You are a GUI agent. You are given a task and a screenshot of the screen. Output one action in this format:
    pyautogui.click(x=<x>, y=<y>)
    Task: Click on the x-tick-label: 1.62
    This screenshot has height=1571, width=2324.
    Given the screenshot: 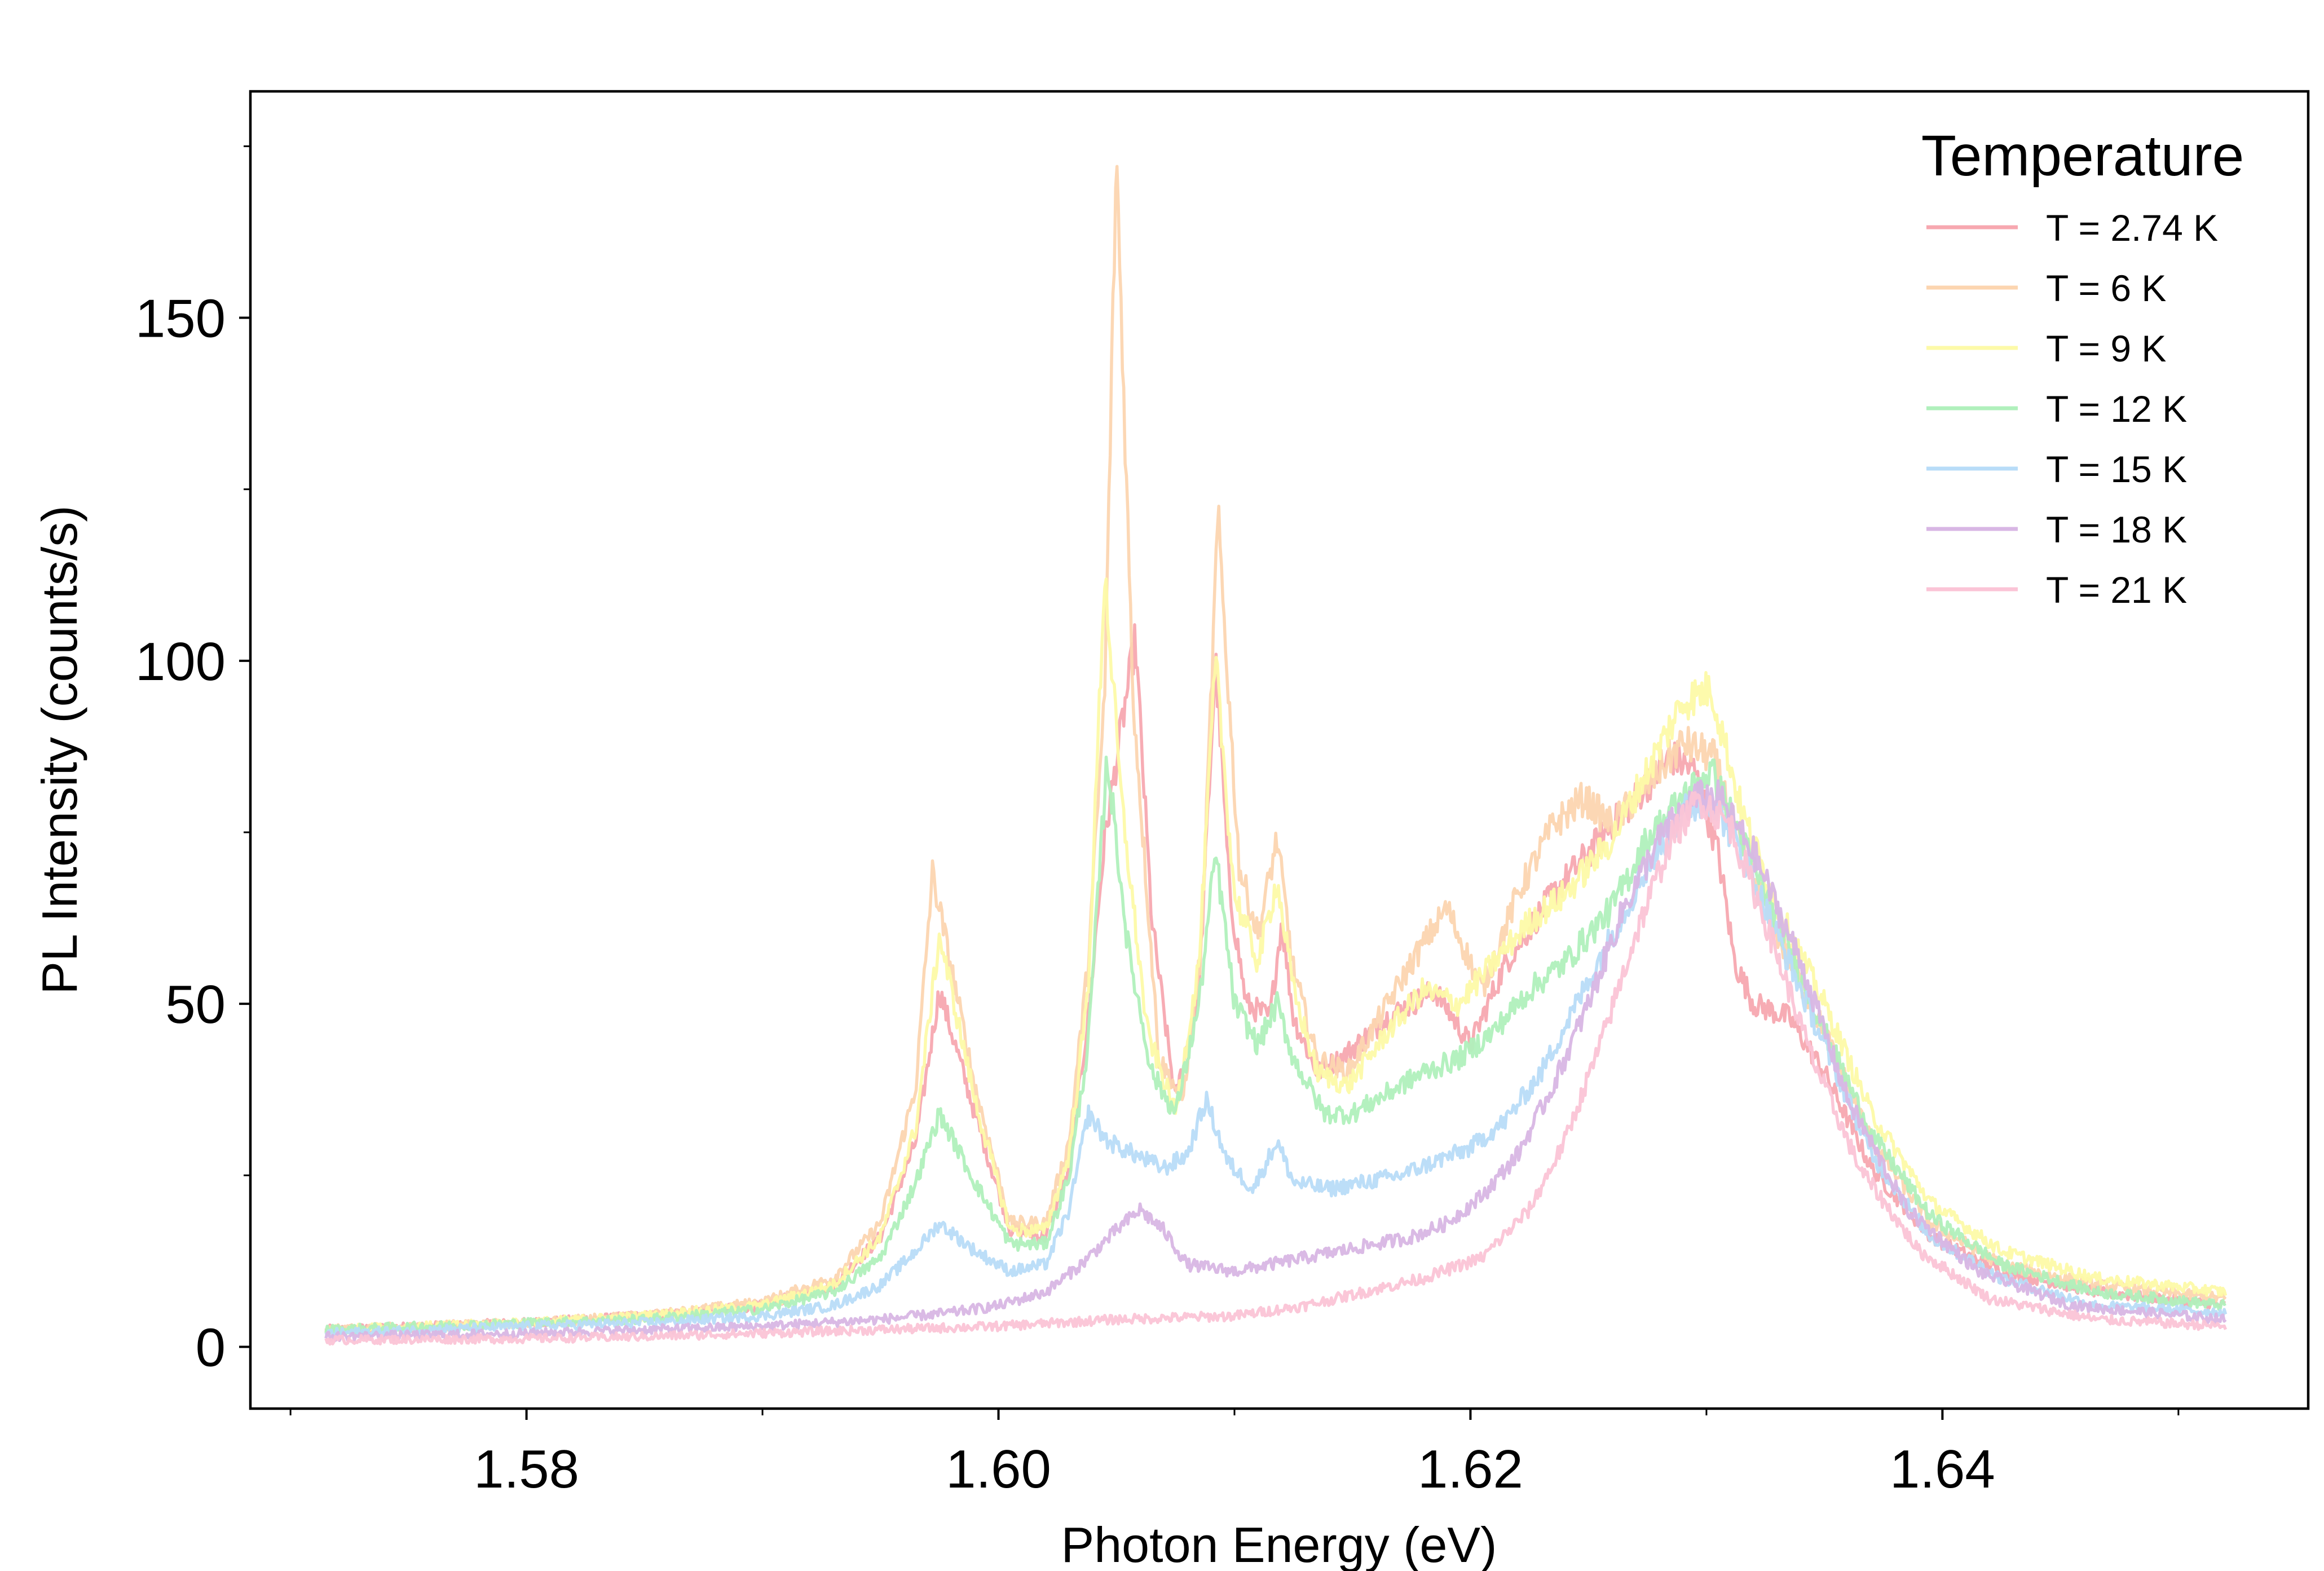 What is the action you would take?
    pyautogui.click(x=1470, y=1469)
    